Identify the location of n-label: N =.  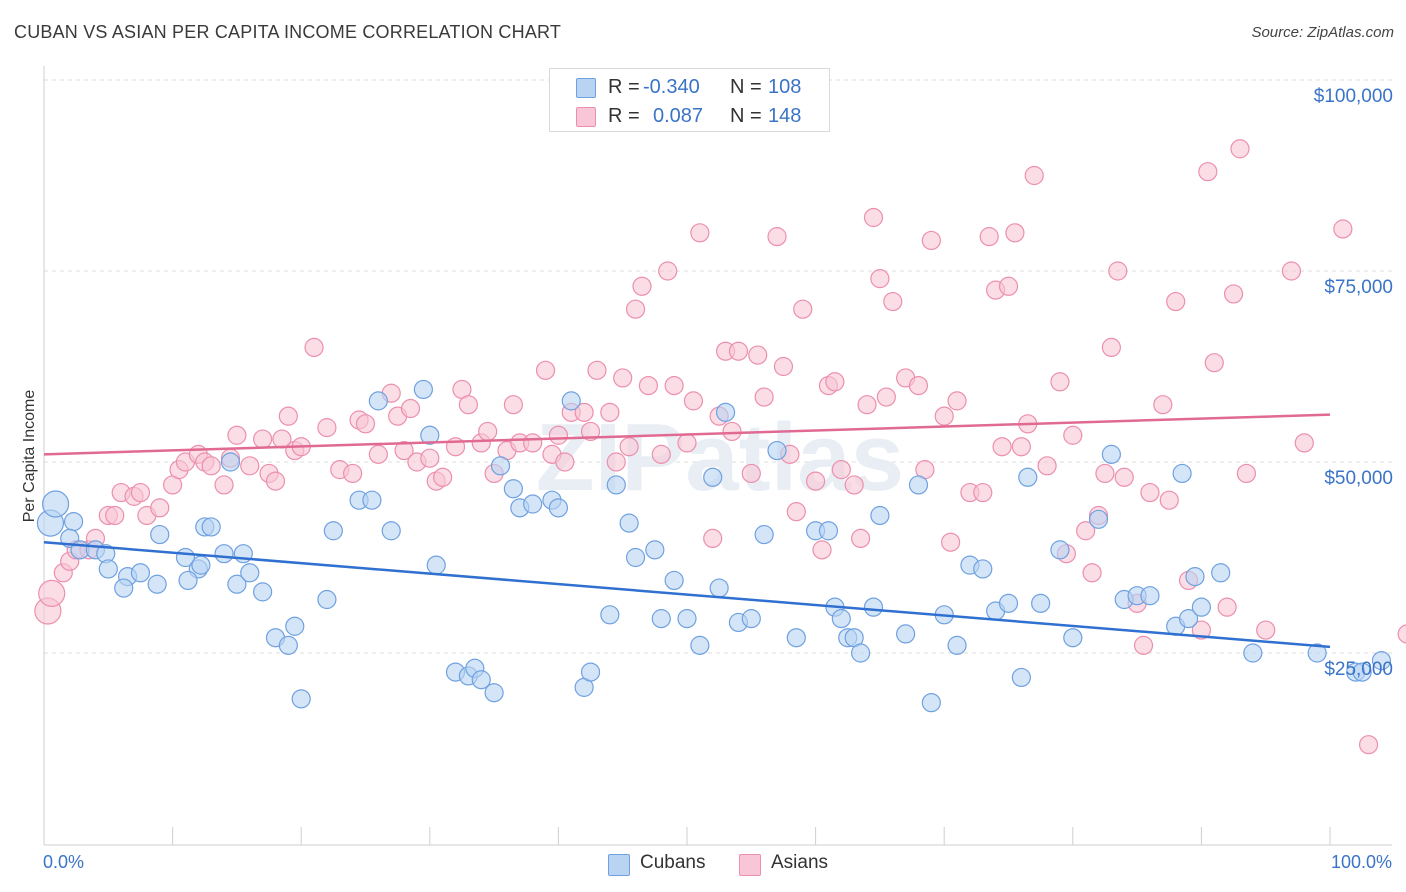
(746, 116).